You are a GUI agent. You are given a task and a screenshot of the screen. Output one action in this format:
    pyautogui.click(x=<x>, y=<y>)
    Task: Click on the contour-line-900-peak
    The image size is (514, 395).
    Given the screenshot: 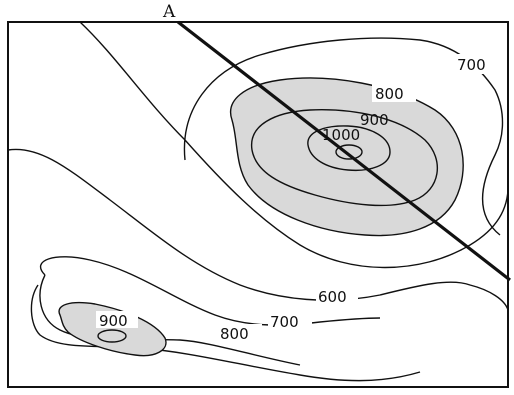 What is the action you would take?
    pyautogui.click(x=345, y=158)
    